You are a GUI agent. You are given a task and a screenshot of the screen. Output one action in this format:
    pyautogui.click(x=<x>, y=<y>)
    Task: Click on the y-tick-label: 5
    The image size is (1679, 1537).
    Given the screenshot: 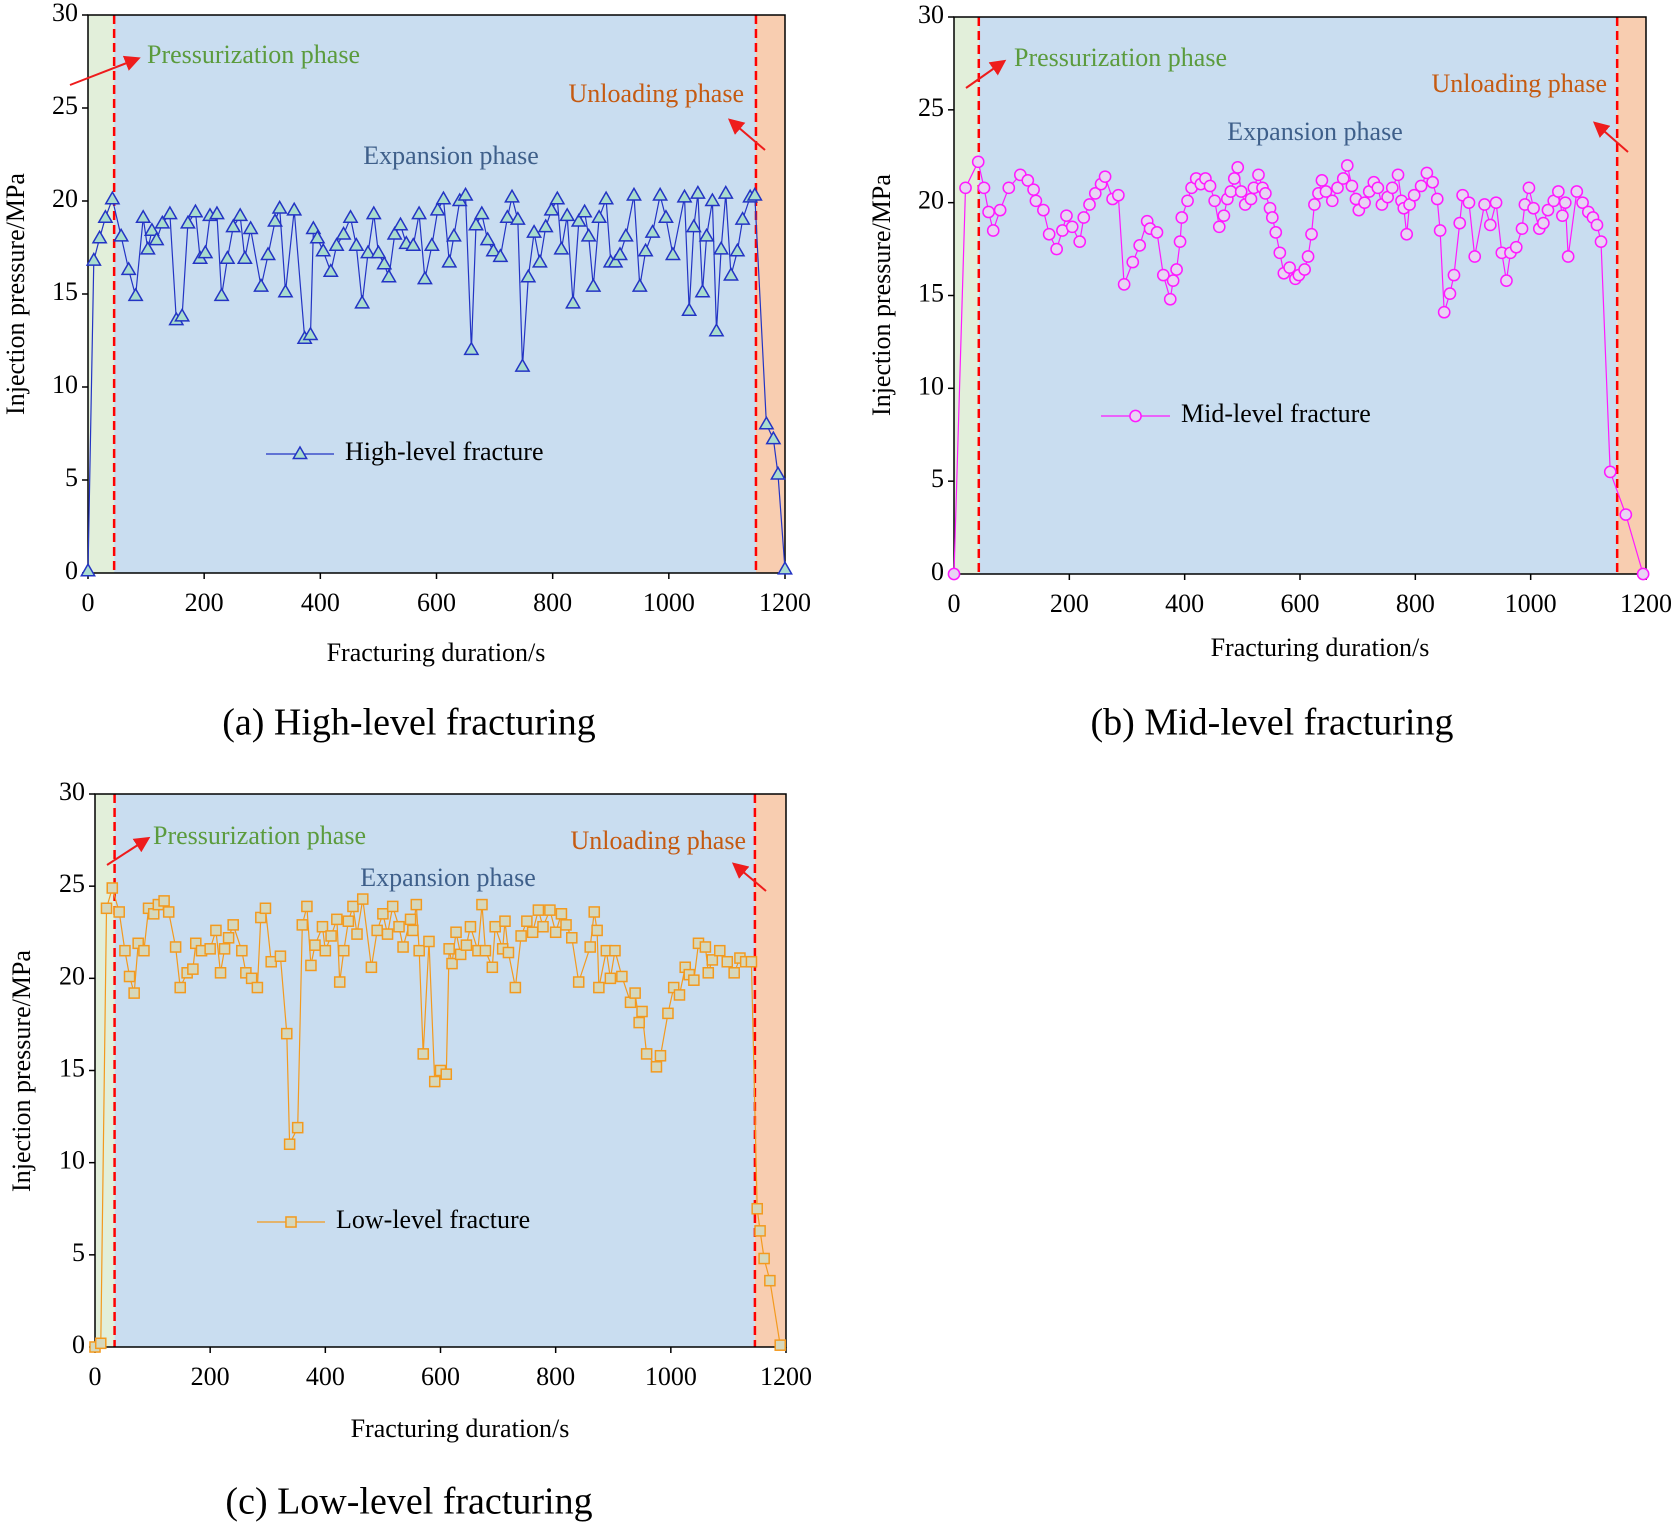 What is the action you would take?
    pyautogui.click(x=71, y=477)
    